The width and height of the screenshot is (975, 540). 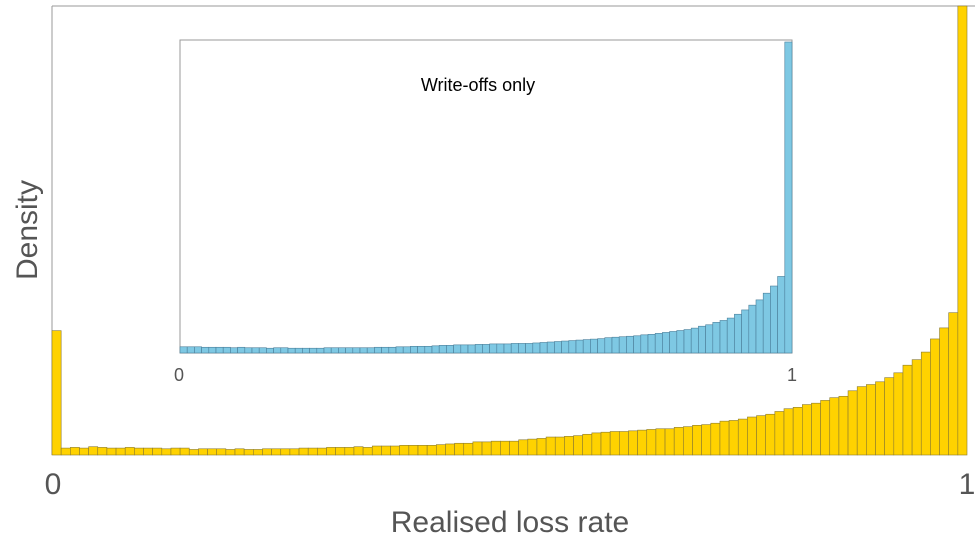 I want to click on inset-xtick-1: 1, so click(x=792, y=375).